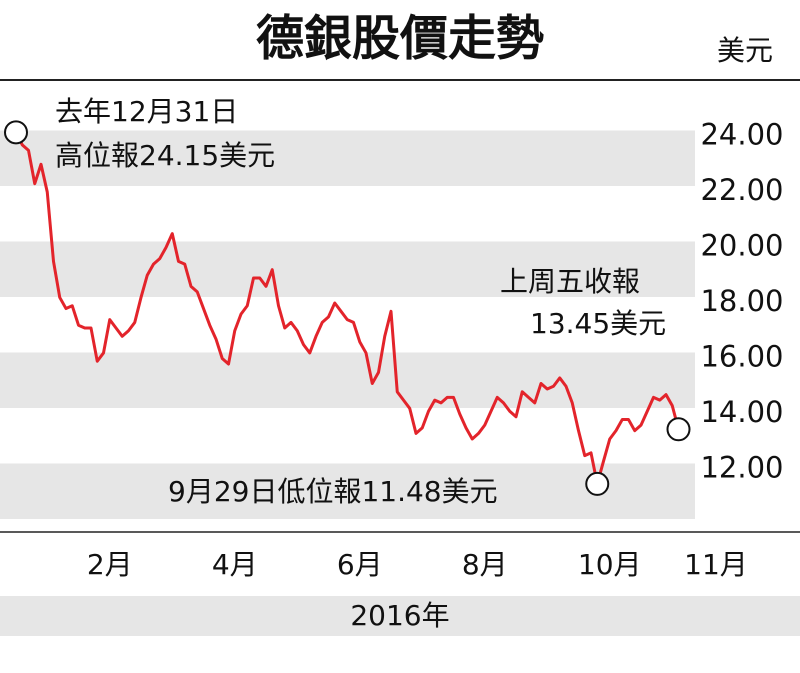 This screenshot has height=673, width=800. I want to click on y-tick-label: 18.00, so click(741, 301).